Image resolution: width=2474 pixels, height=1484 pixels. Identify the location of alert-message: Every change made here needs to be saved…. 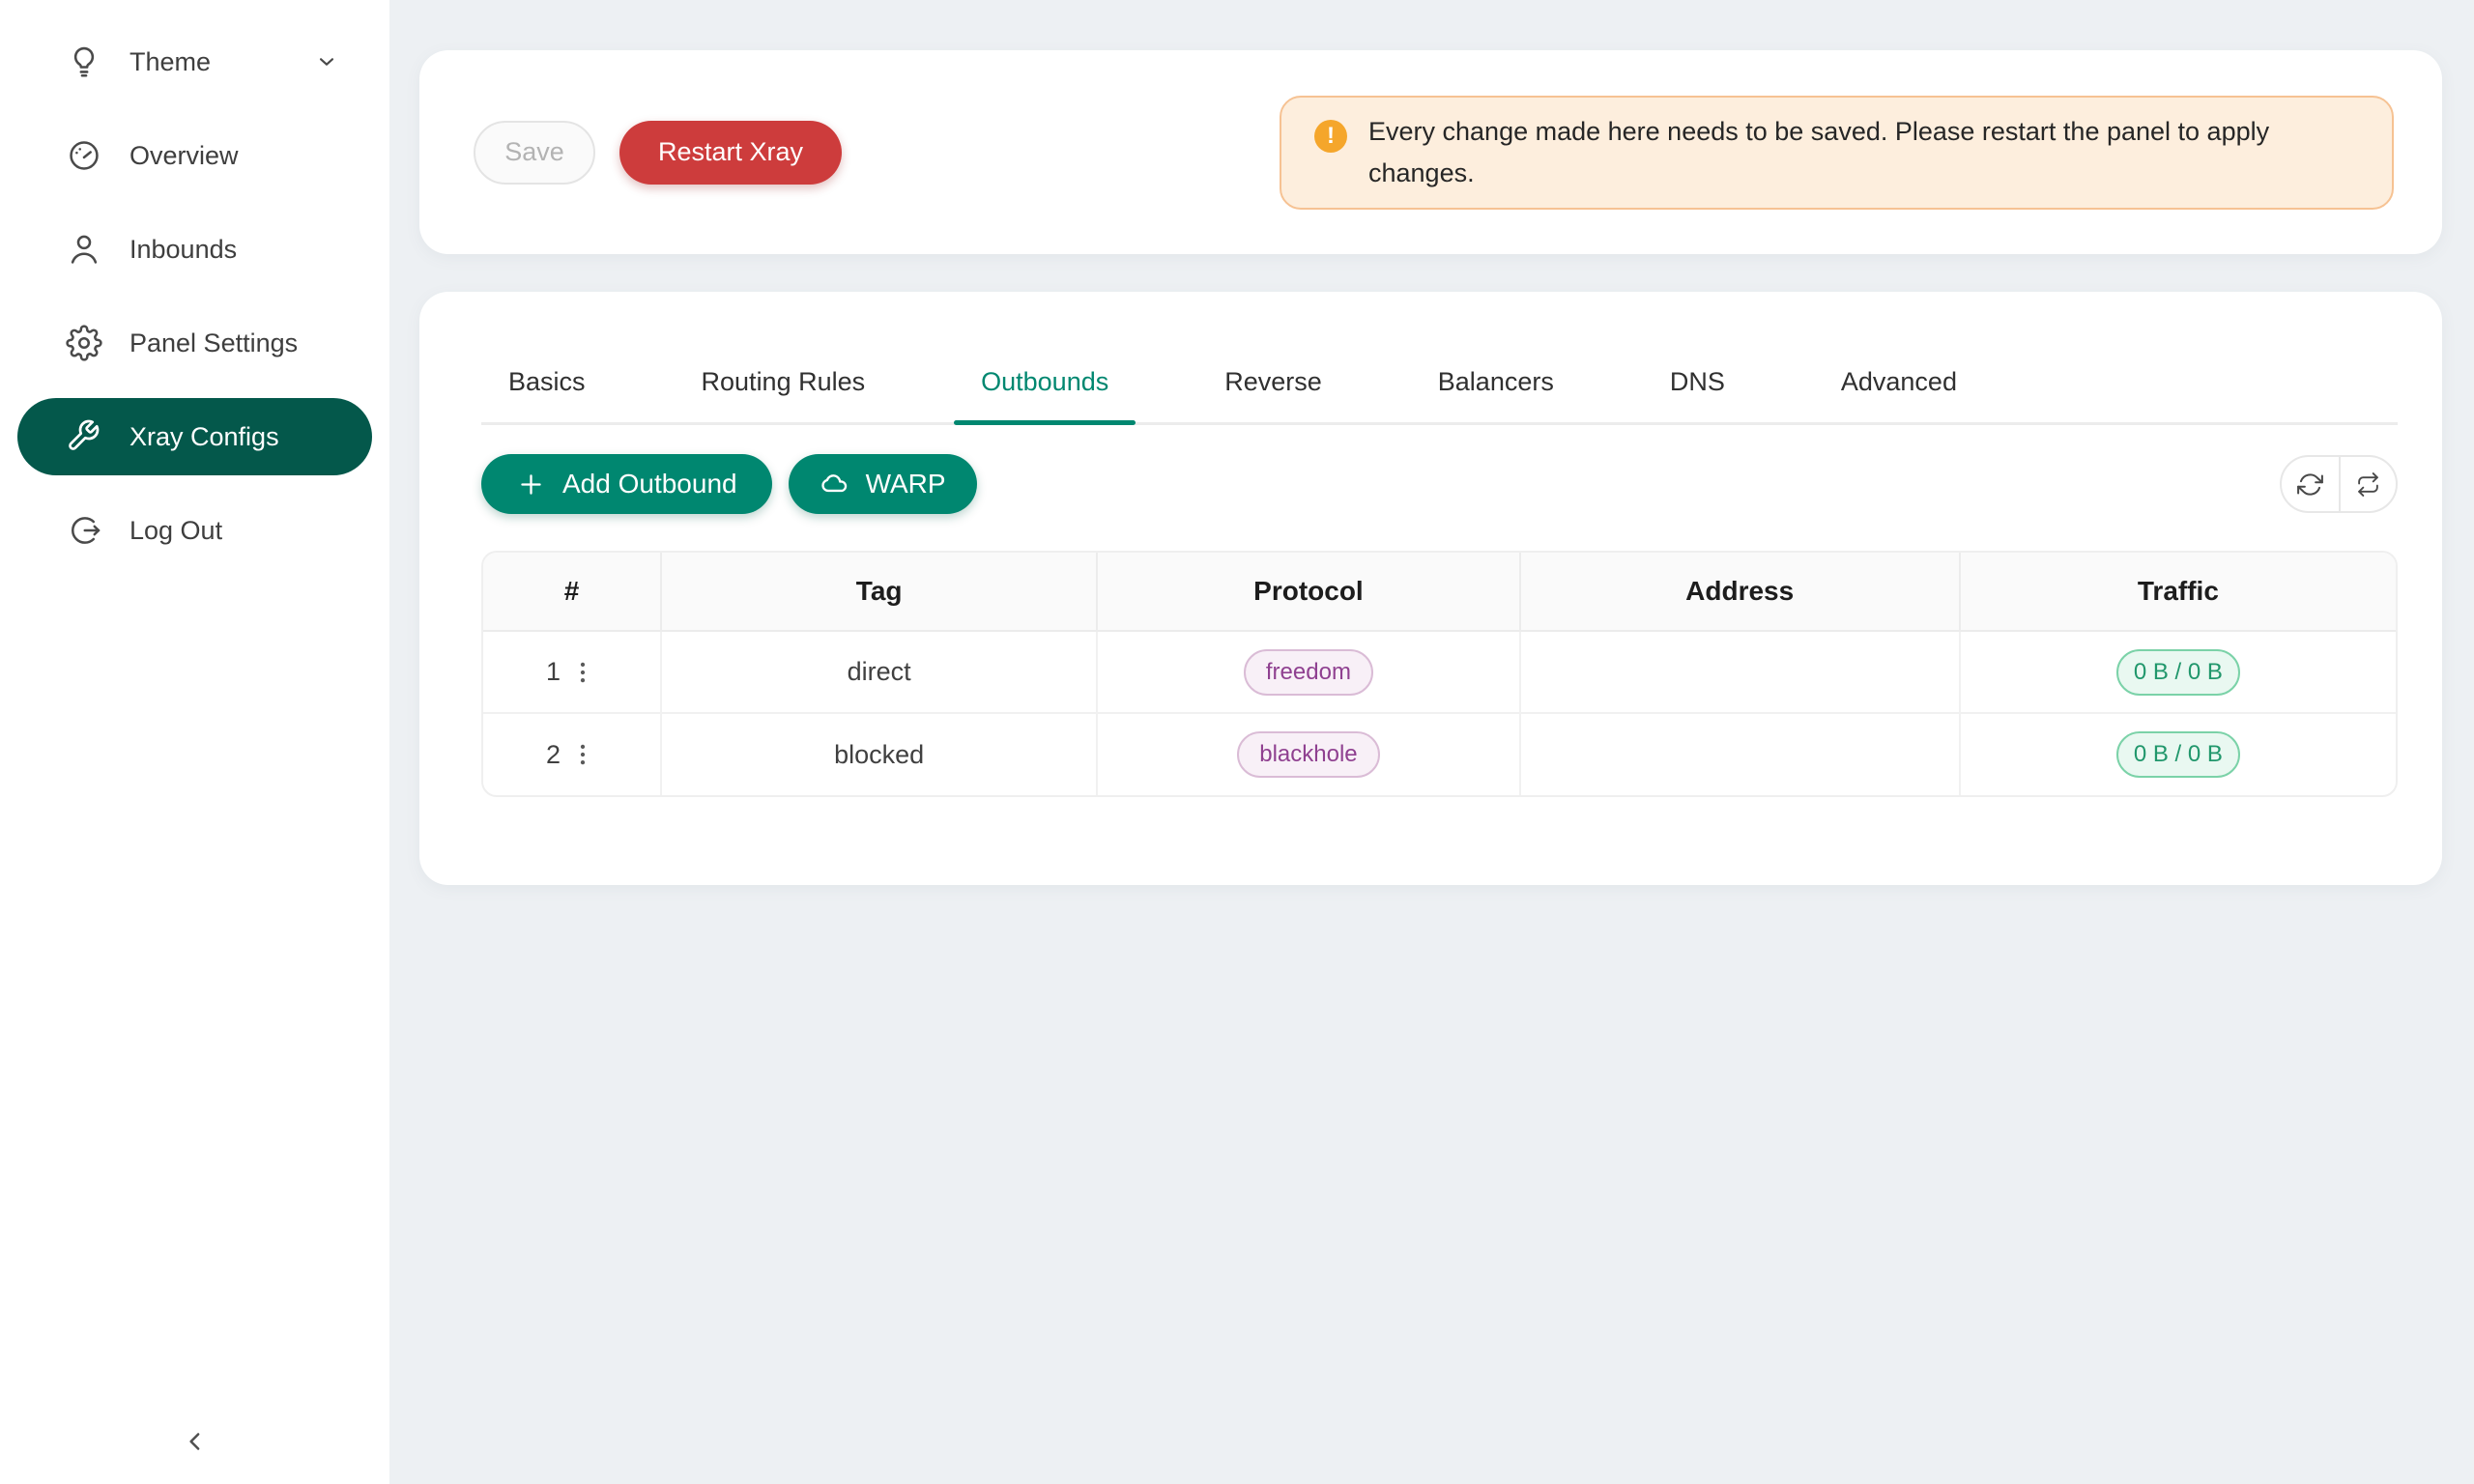
(1819, 152).